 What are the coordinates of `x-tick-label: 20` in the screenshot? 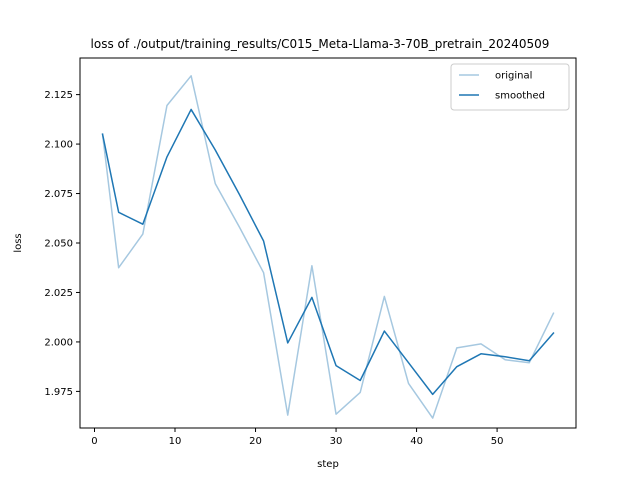 It's located at (255, 441).